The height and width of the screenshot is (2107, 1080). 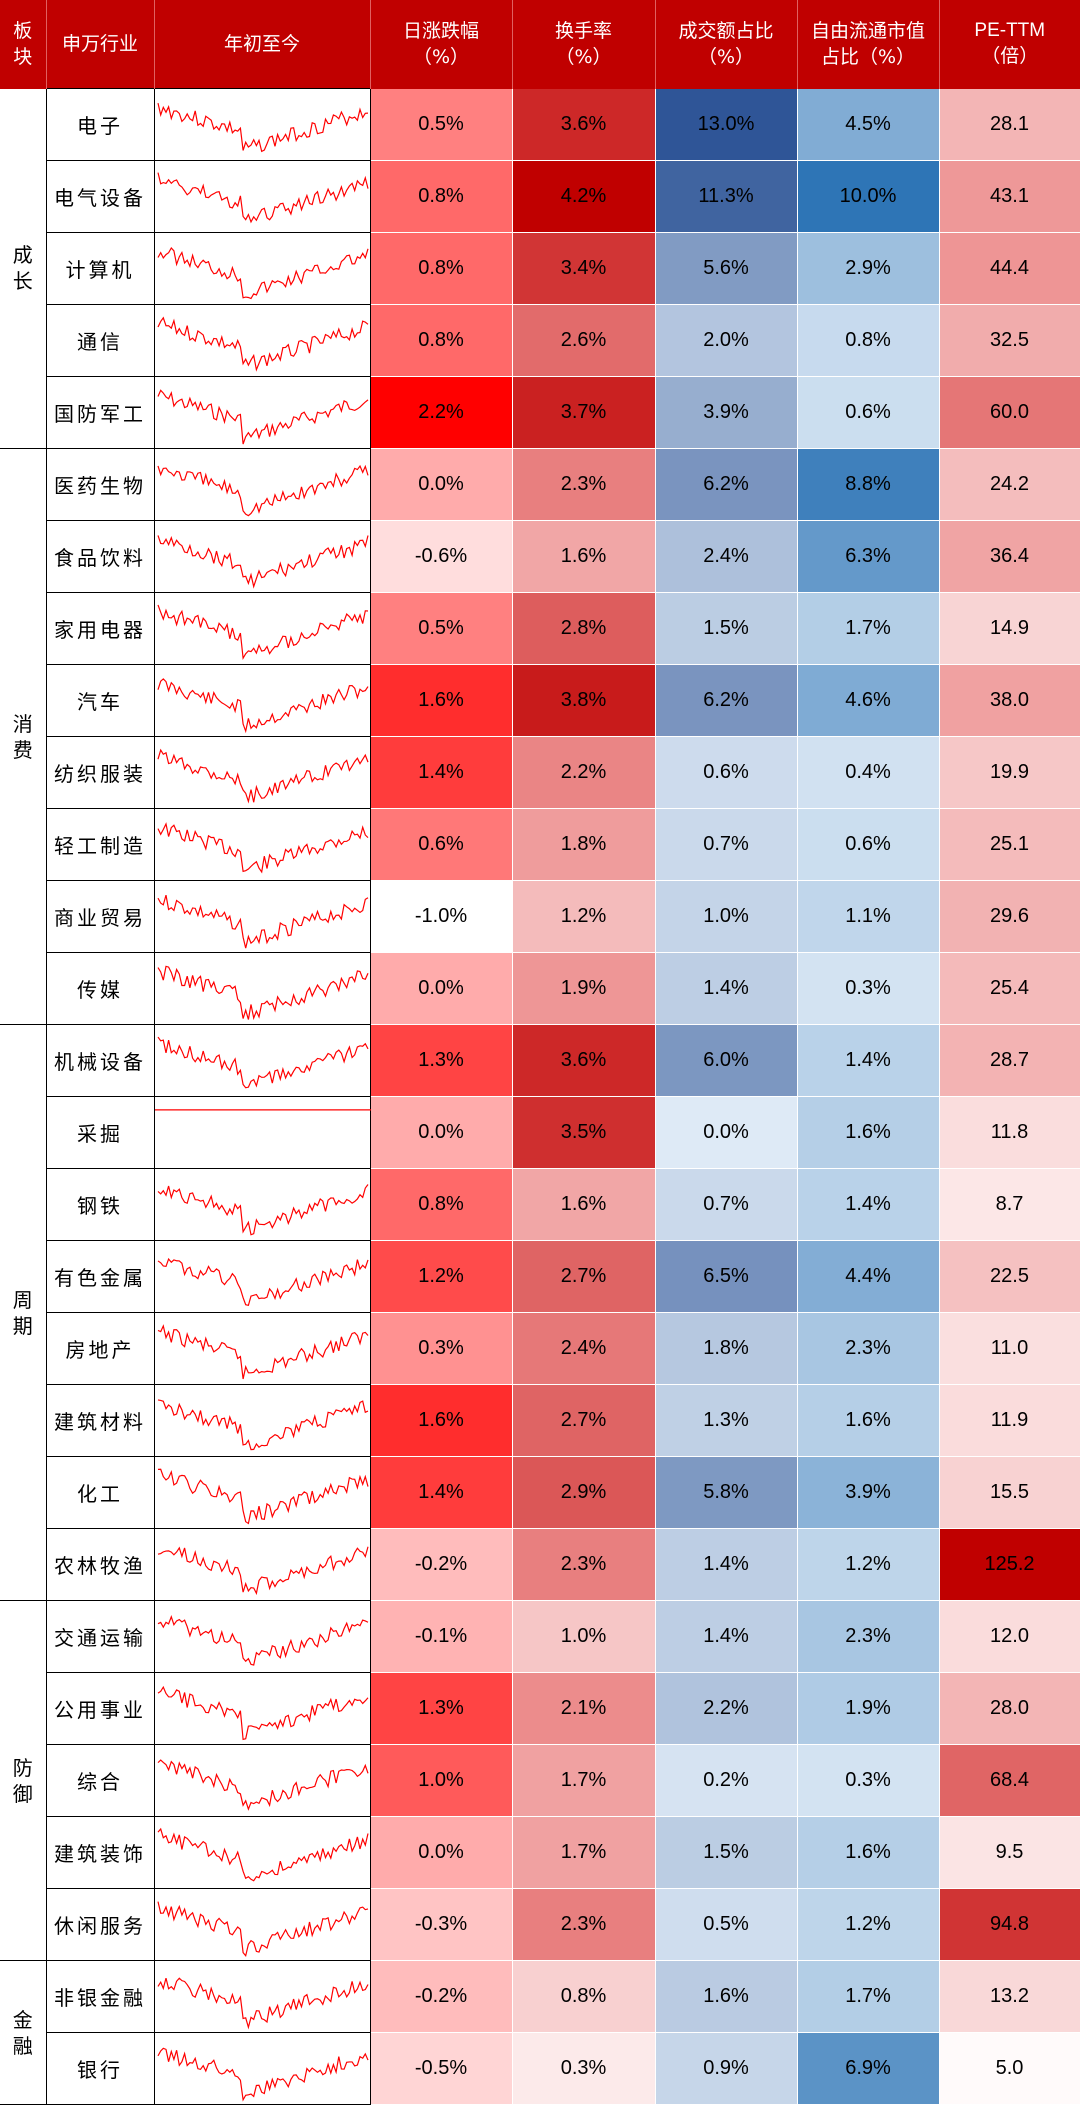 I want to click on industry-name: 家用电器, so click(x=100, y=628).